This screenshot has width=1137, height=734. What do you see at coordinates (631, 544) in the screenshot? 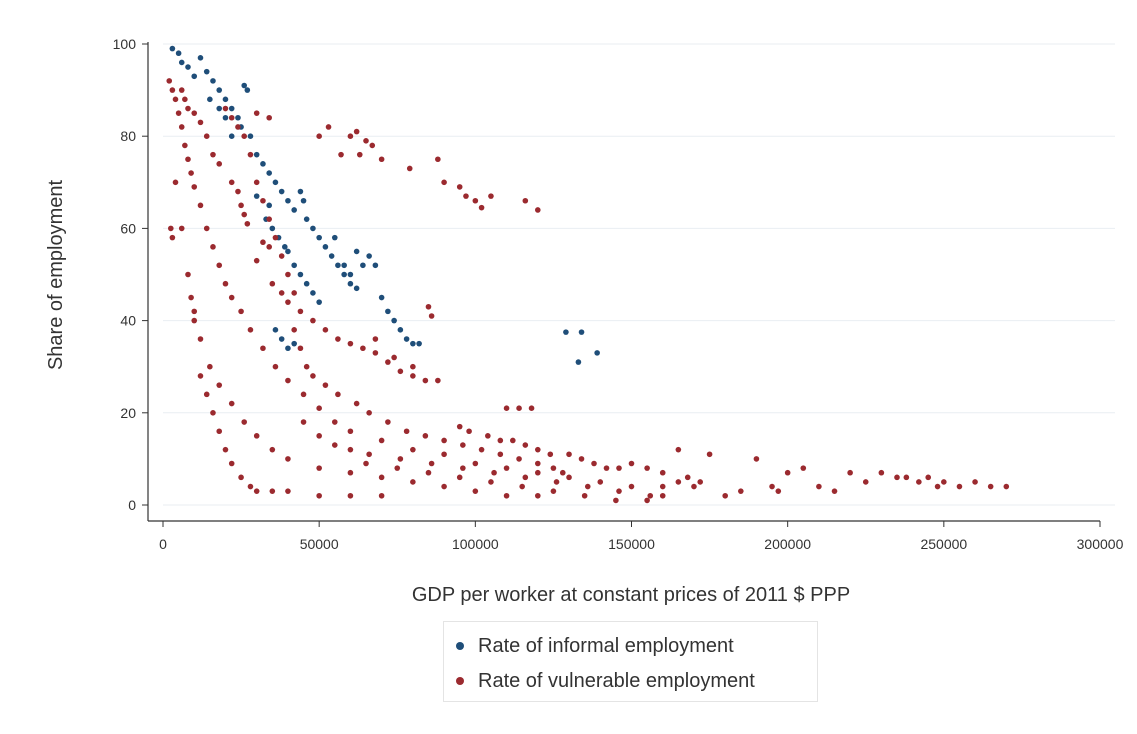
I see `x-tick-label-150000: 150000` at bounding box center [631, 544].